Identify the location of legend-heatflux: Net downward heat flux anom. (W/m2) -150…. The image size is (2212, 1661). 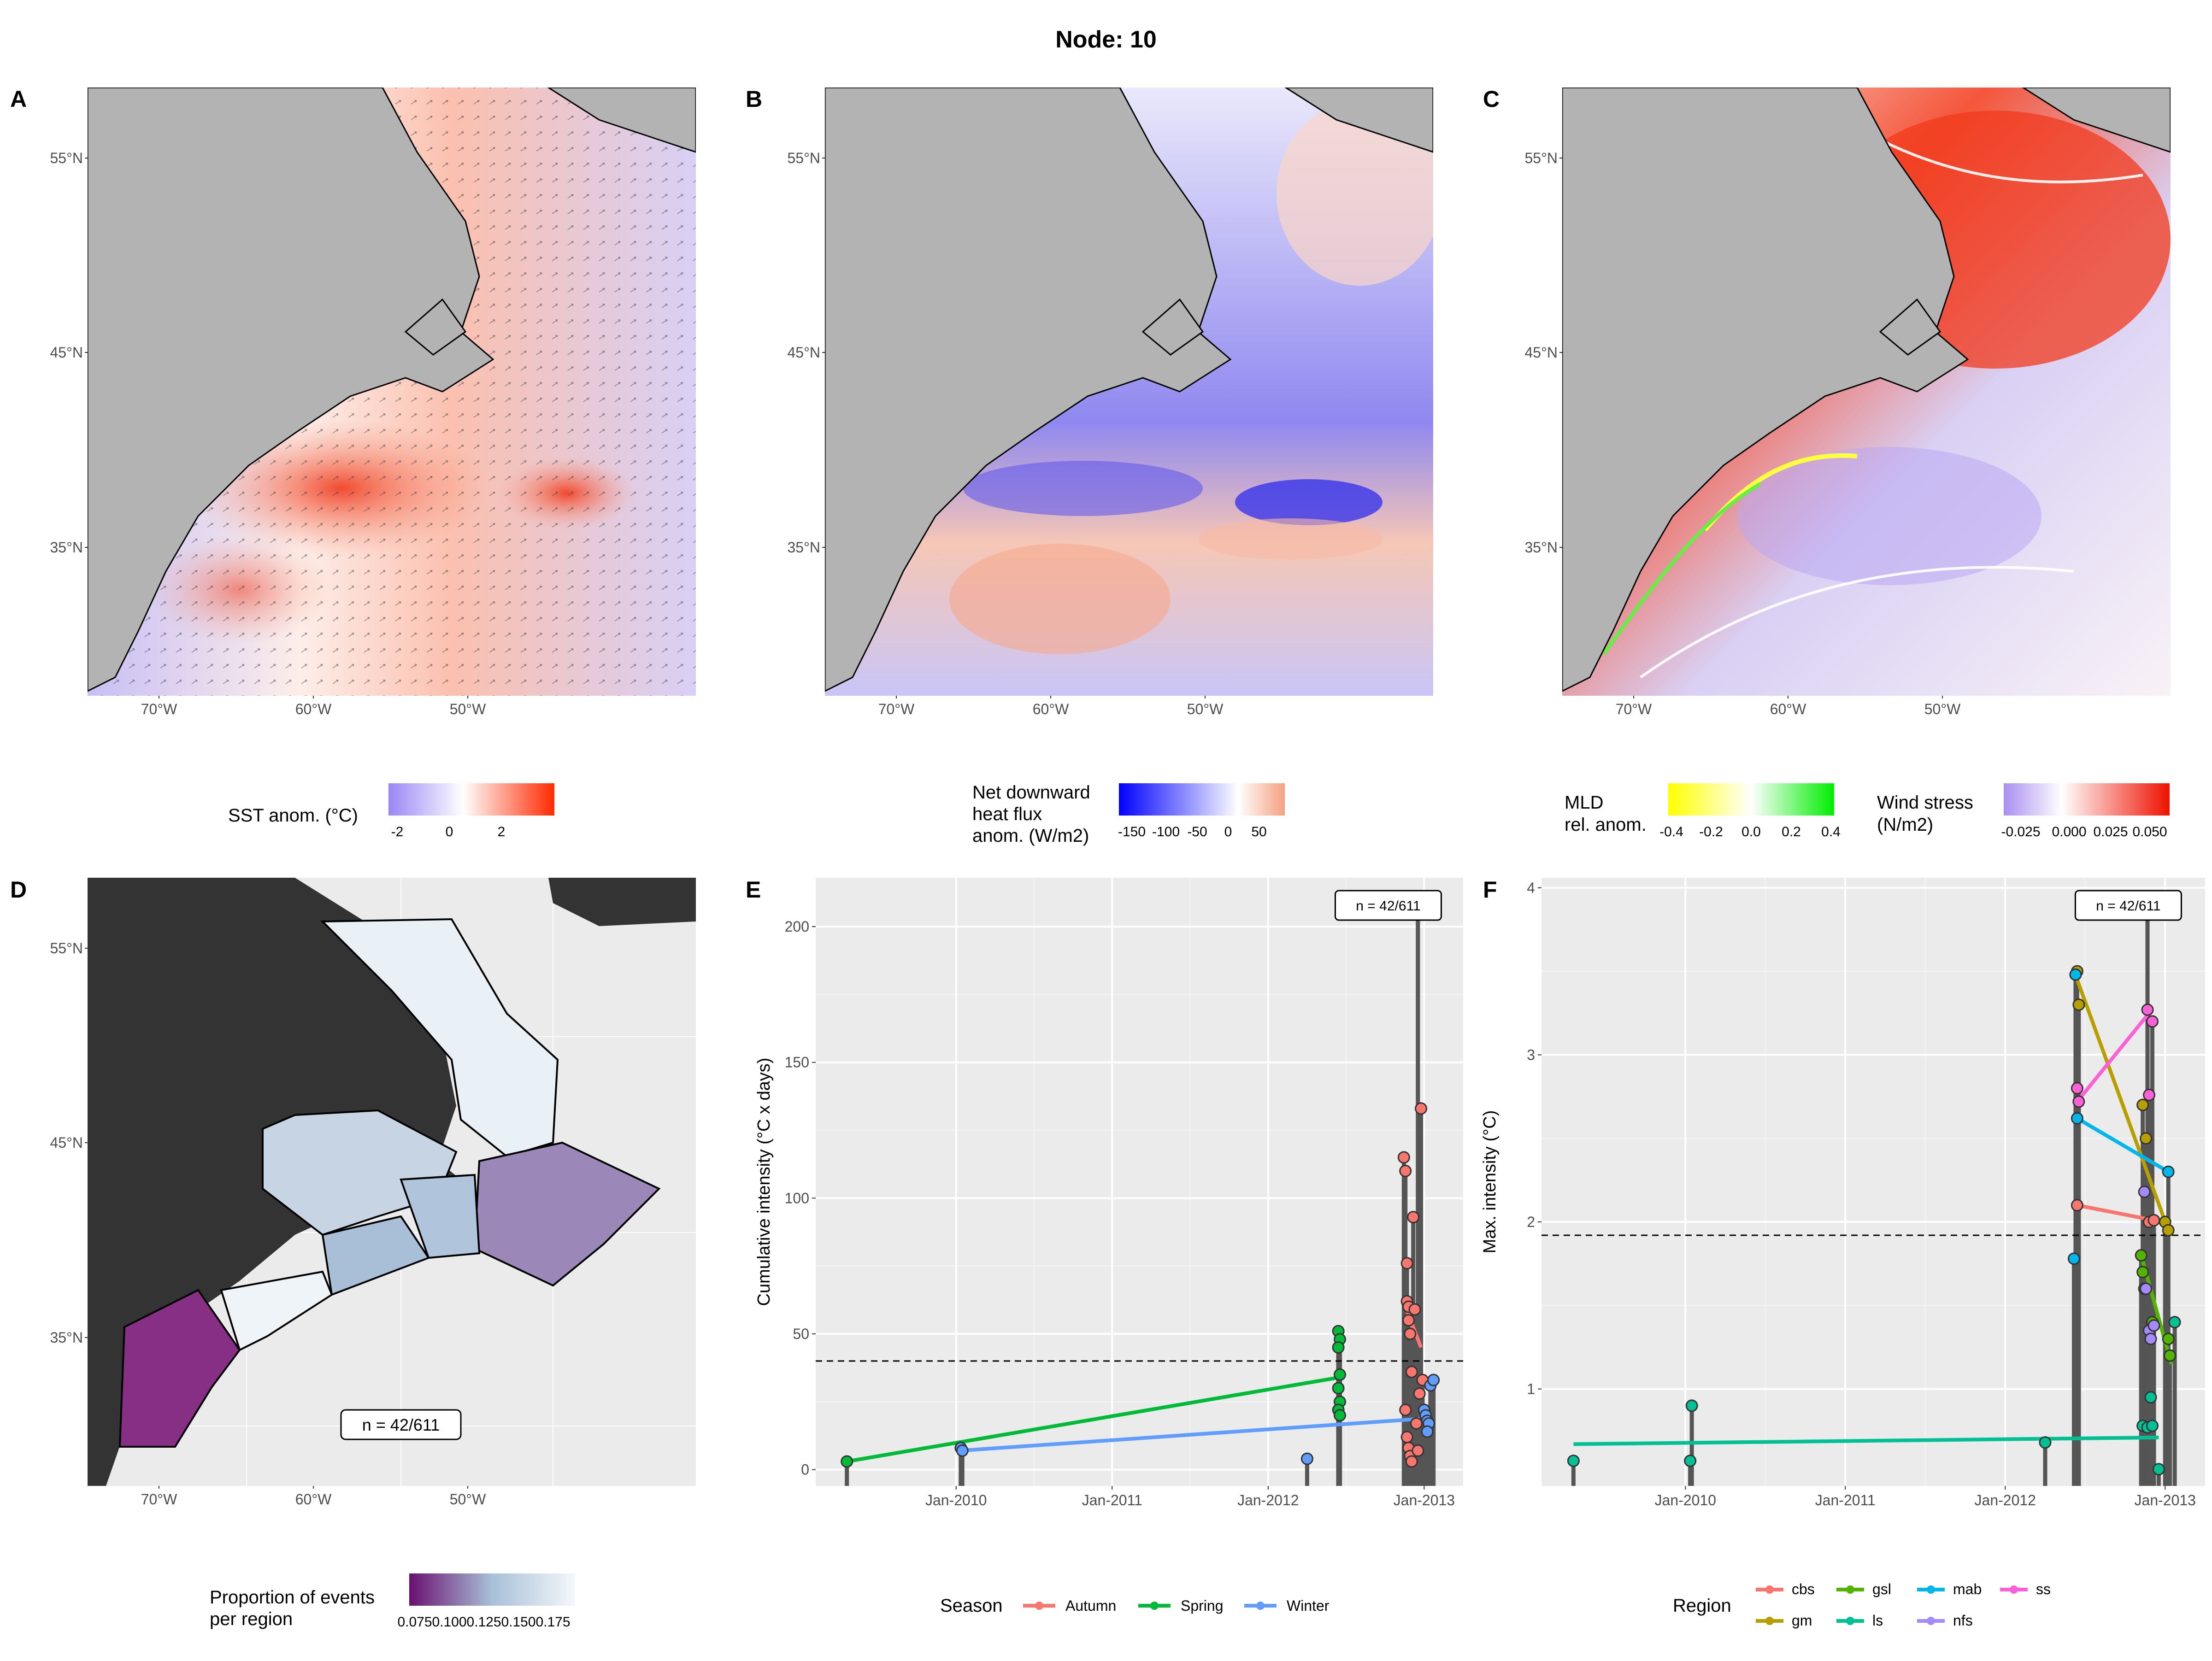
(1128, 814).